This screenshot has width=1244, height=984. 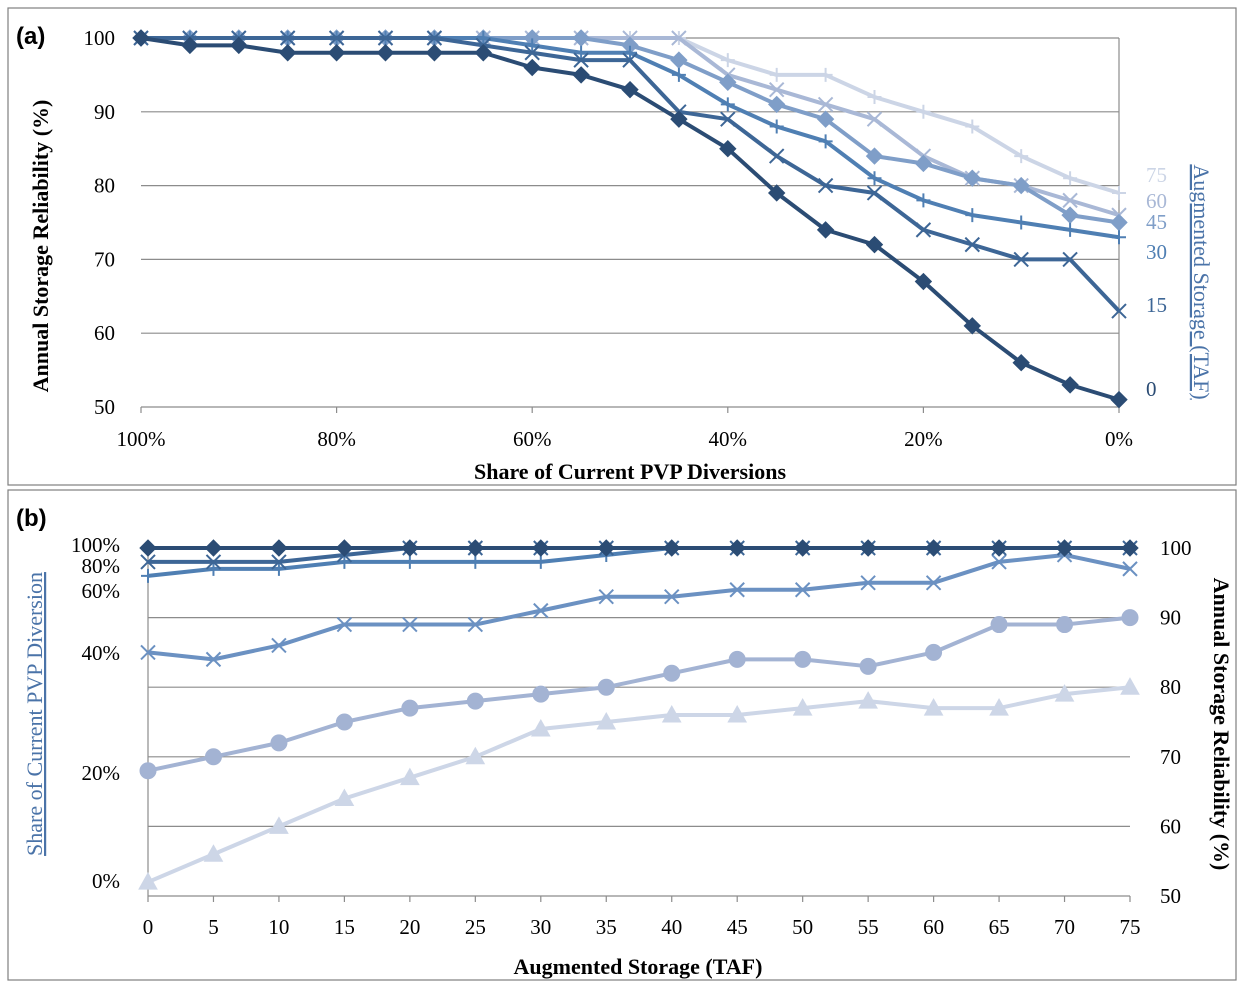 I want to click on panel-b-x-tick-label: 70, so click(x=1064, y=927).